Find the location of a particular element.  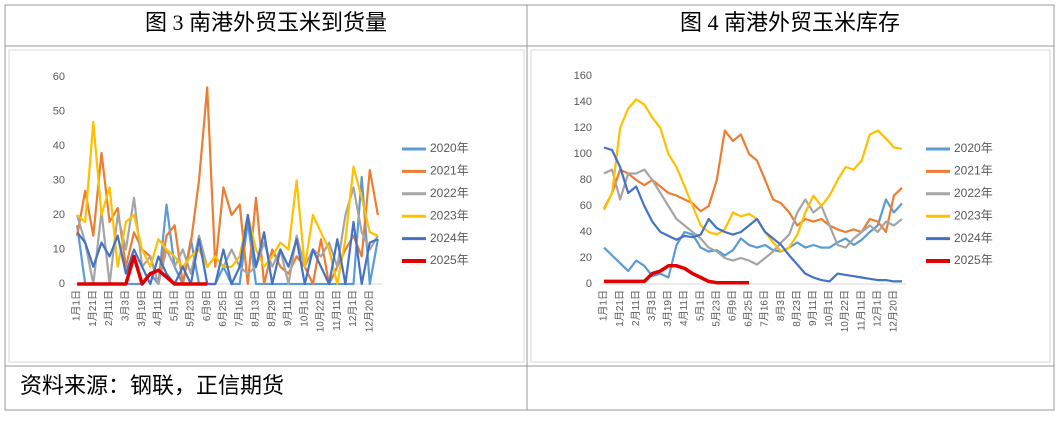

y-tick-label: 50 is located at coordinates (59, 111).